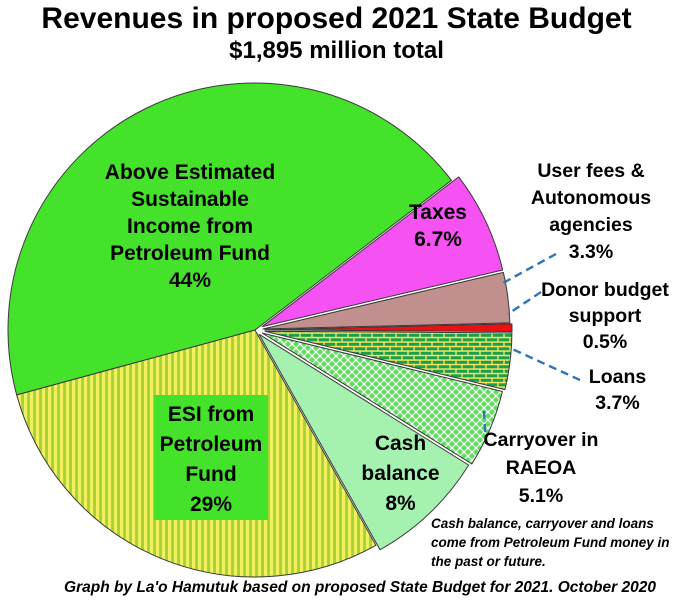 The height and width of the screenshot is (603, 673). What do you see at coordinates (388, 360) in the screenshot?
I see `pie-slice-loans` at bounding box center [388, 360].